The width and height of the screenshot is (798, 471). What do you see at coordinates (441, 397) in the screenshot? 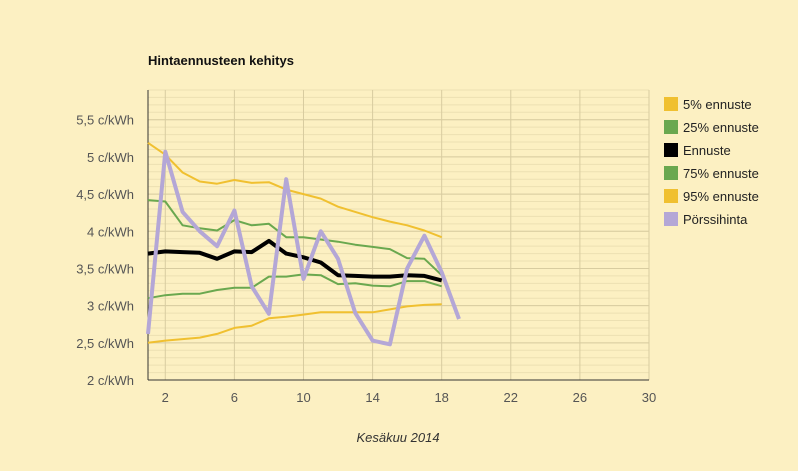
I see `x-tick-label: 18` at bounding box center [441, 397].